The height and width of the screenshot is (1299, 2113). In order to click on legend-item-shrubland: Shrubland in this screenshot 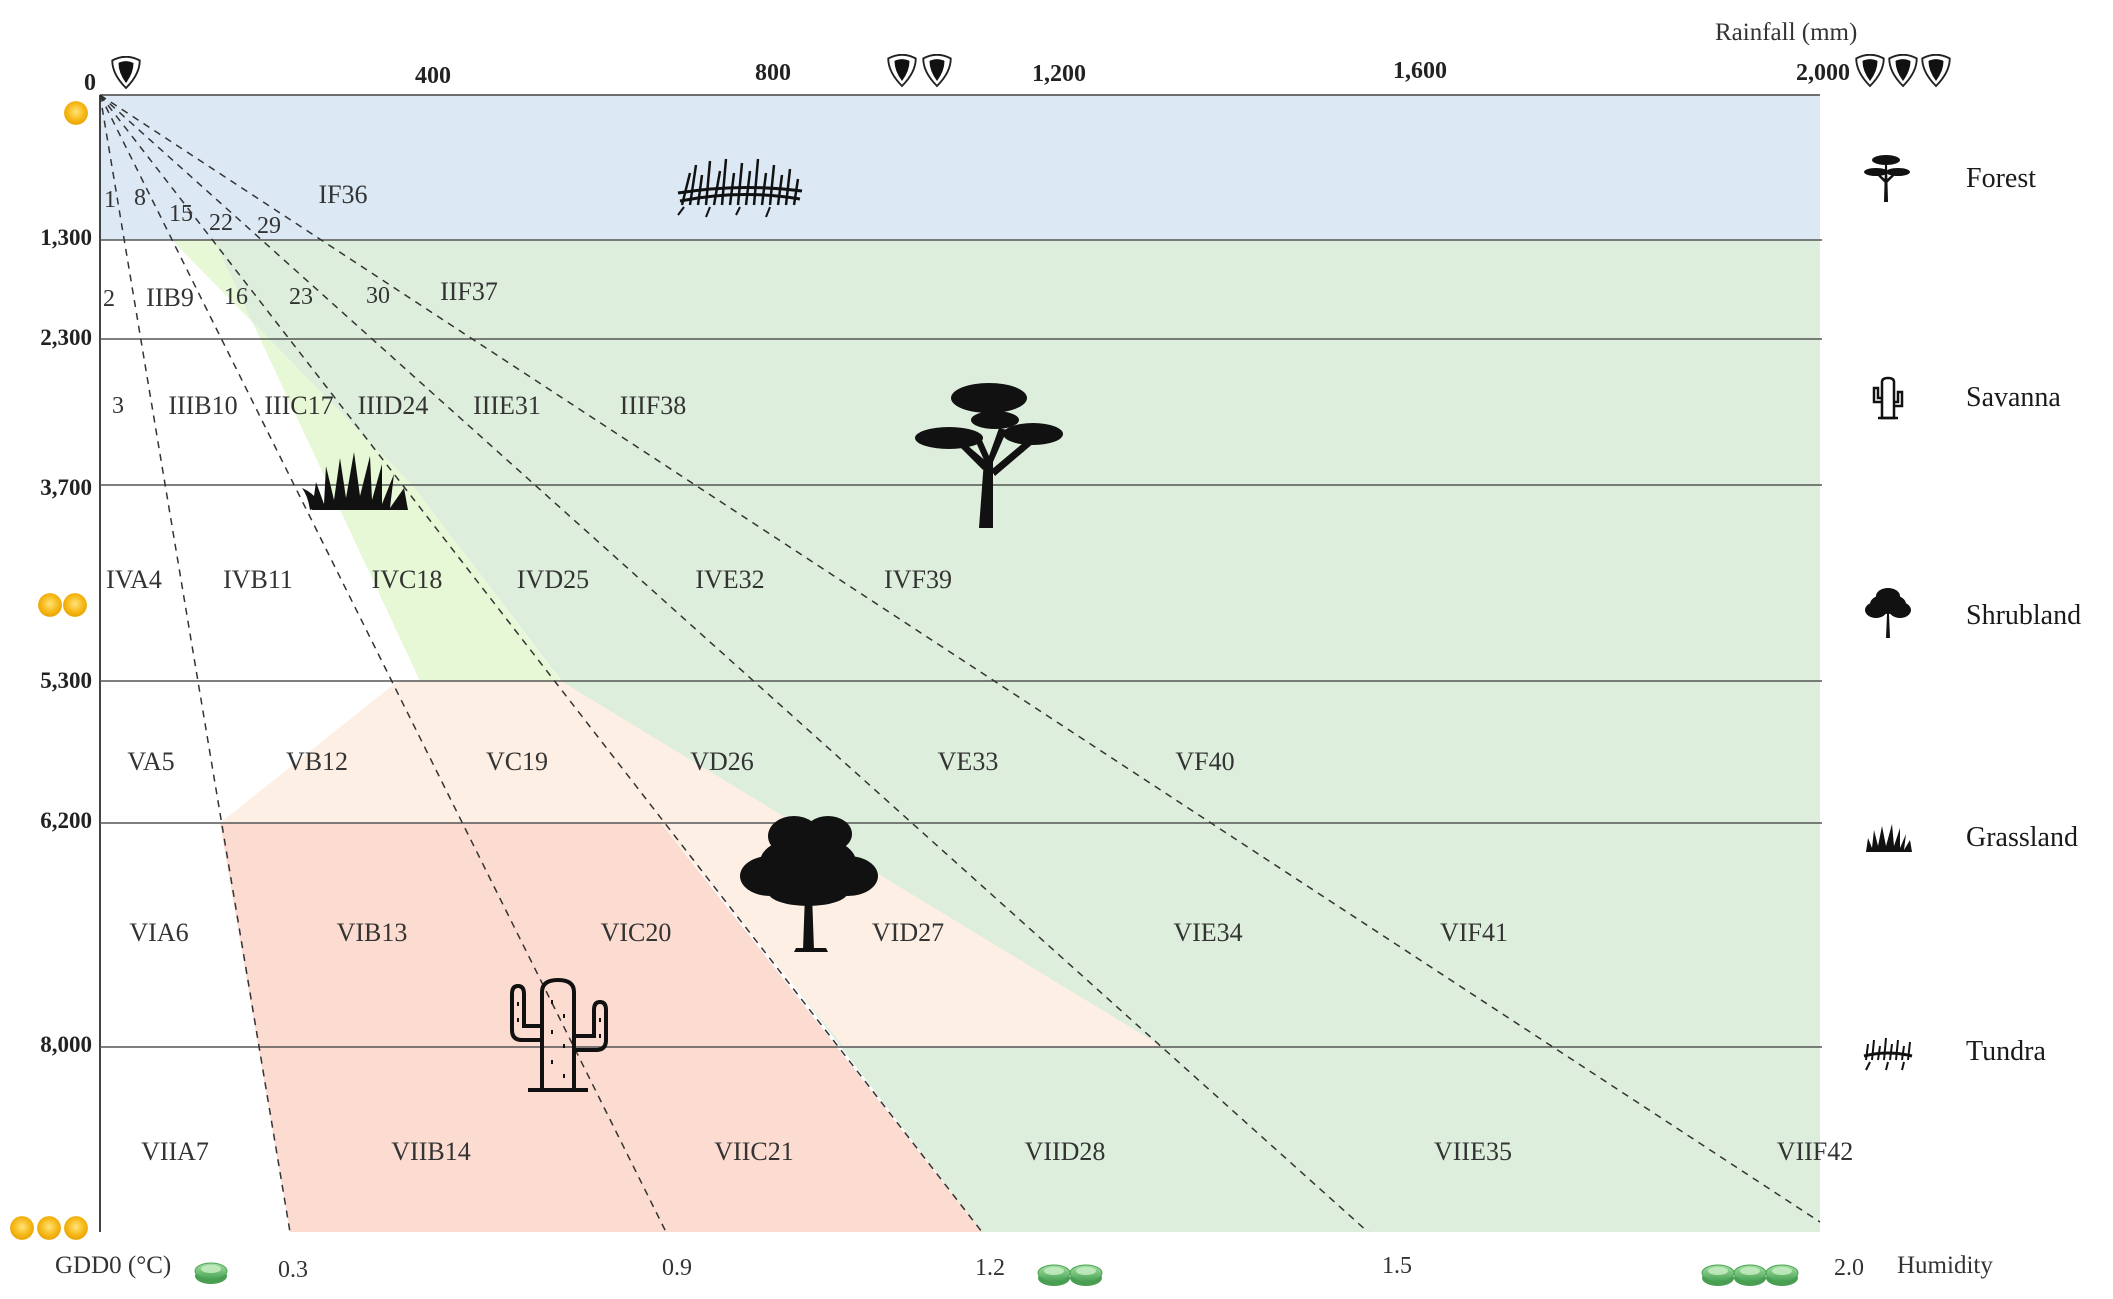, I will do `click(1973, 613)`.